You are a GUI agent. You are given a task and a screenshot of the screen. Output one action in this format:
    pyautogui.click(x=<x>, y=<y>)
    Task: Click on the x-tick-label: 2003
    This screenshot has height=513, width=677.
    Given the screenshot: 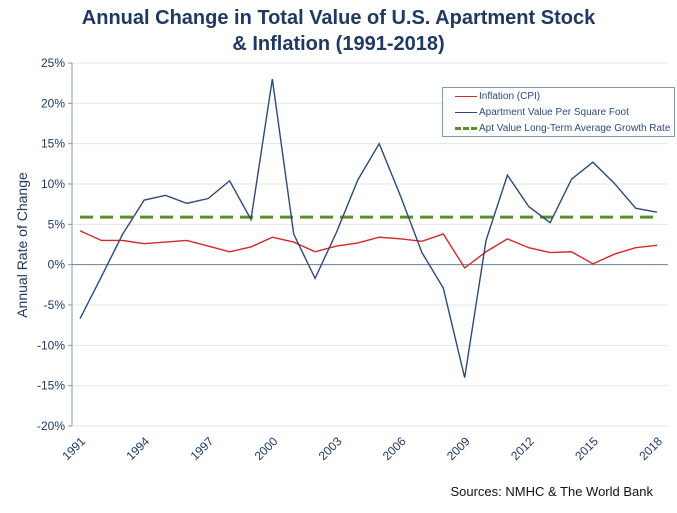 What is the action you would take?
    pyautogui.click(x=330, y=448)
    